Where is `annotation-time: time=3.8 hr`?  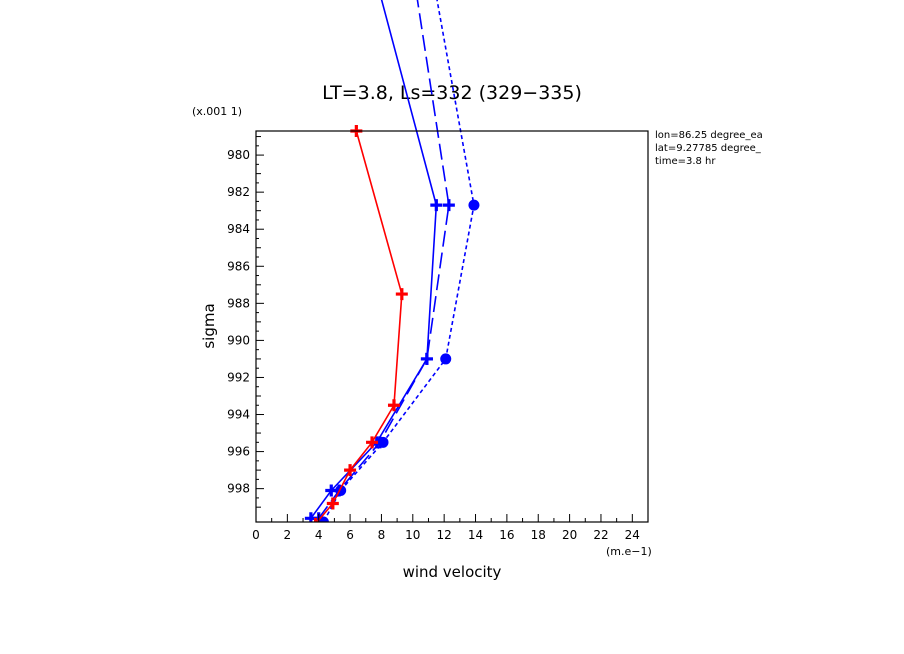
annotation-time: time=3.8 hr is located at coordinates (685, 161).